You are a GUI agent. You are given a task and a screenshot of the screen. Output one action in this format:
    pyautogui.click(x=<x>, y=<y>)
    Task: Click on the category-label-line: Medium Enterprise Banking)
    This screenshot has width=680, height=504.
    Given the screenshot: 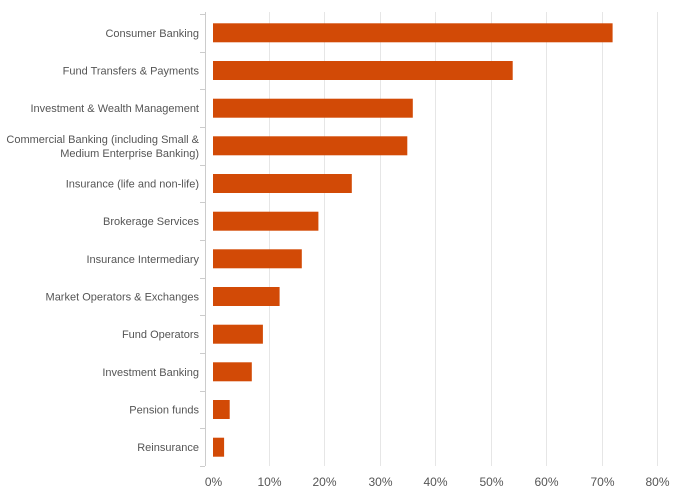 What is the action you would take?
    pyautogui.click(x=129, y=154)
    